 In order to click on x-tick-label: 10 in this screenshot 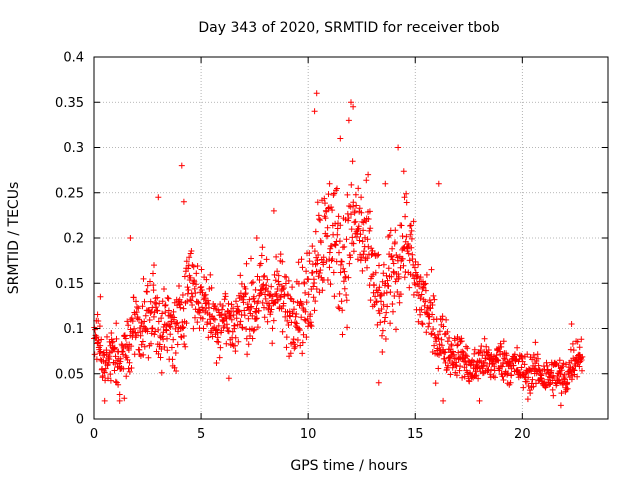, I will do `click(308, 434)`.